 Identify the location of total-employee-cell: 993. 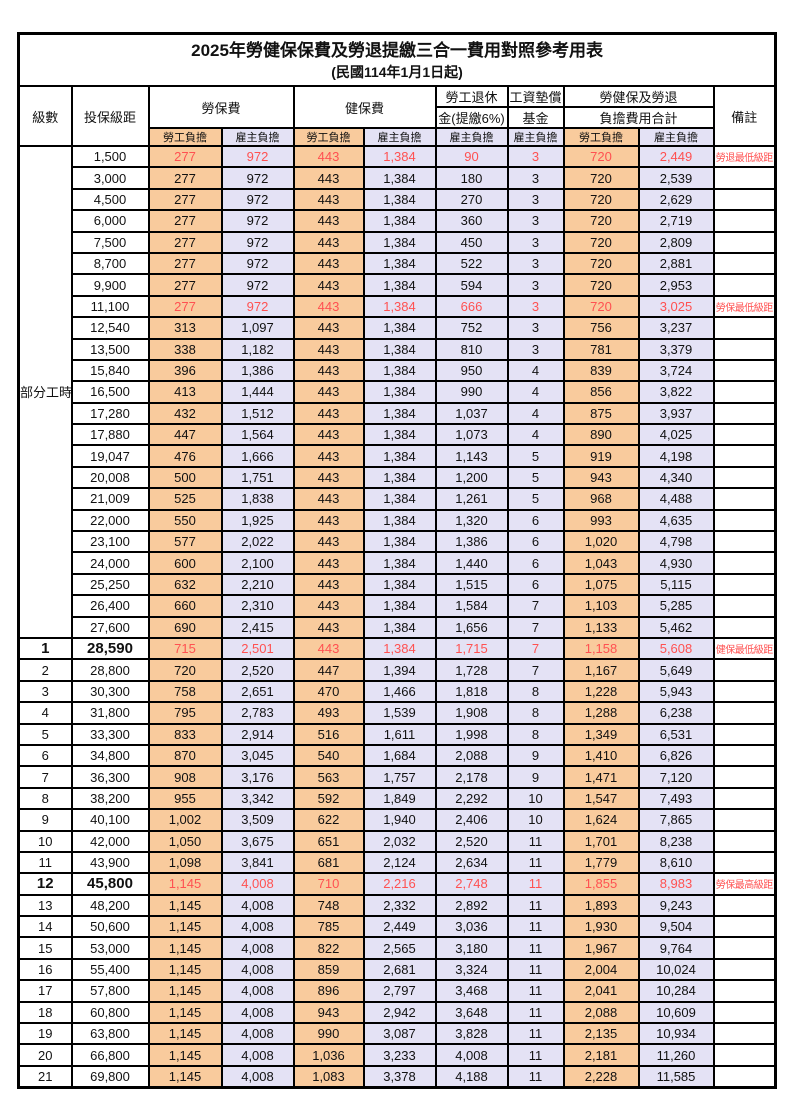
(601, 520).